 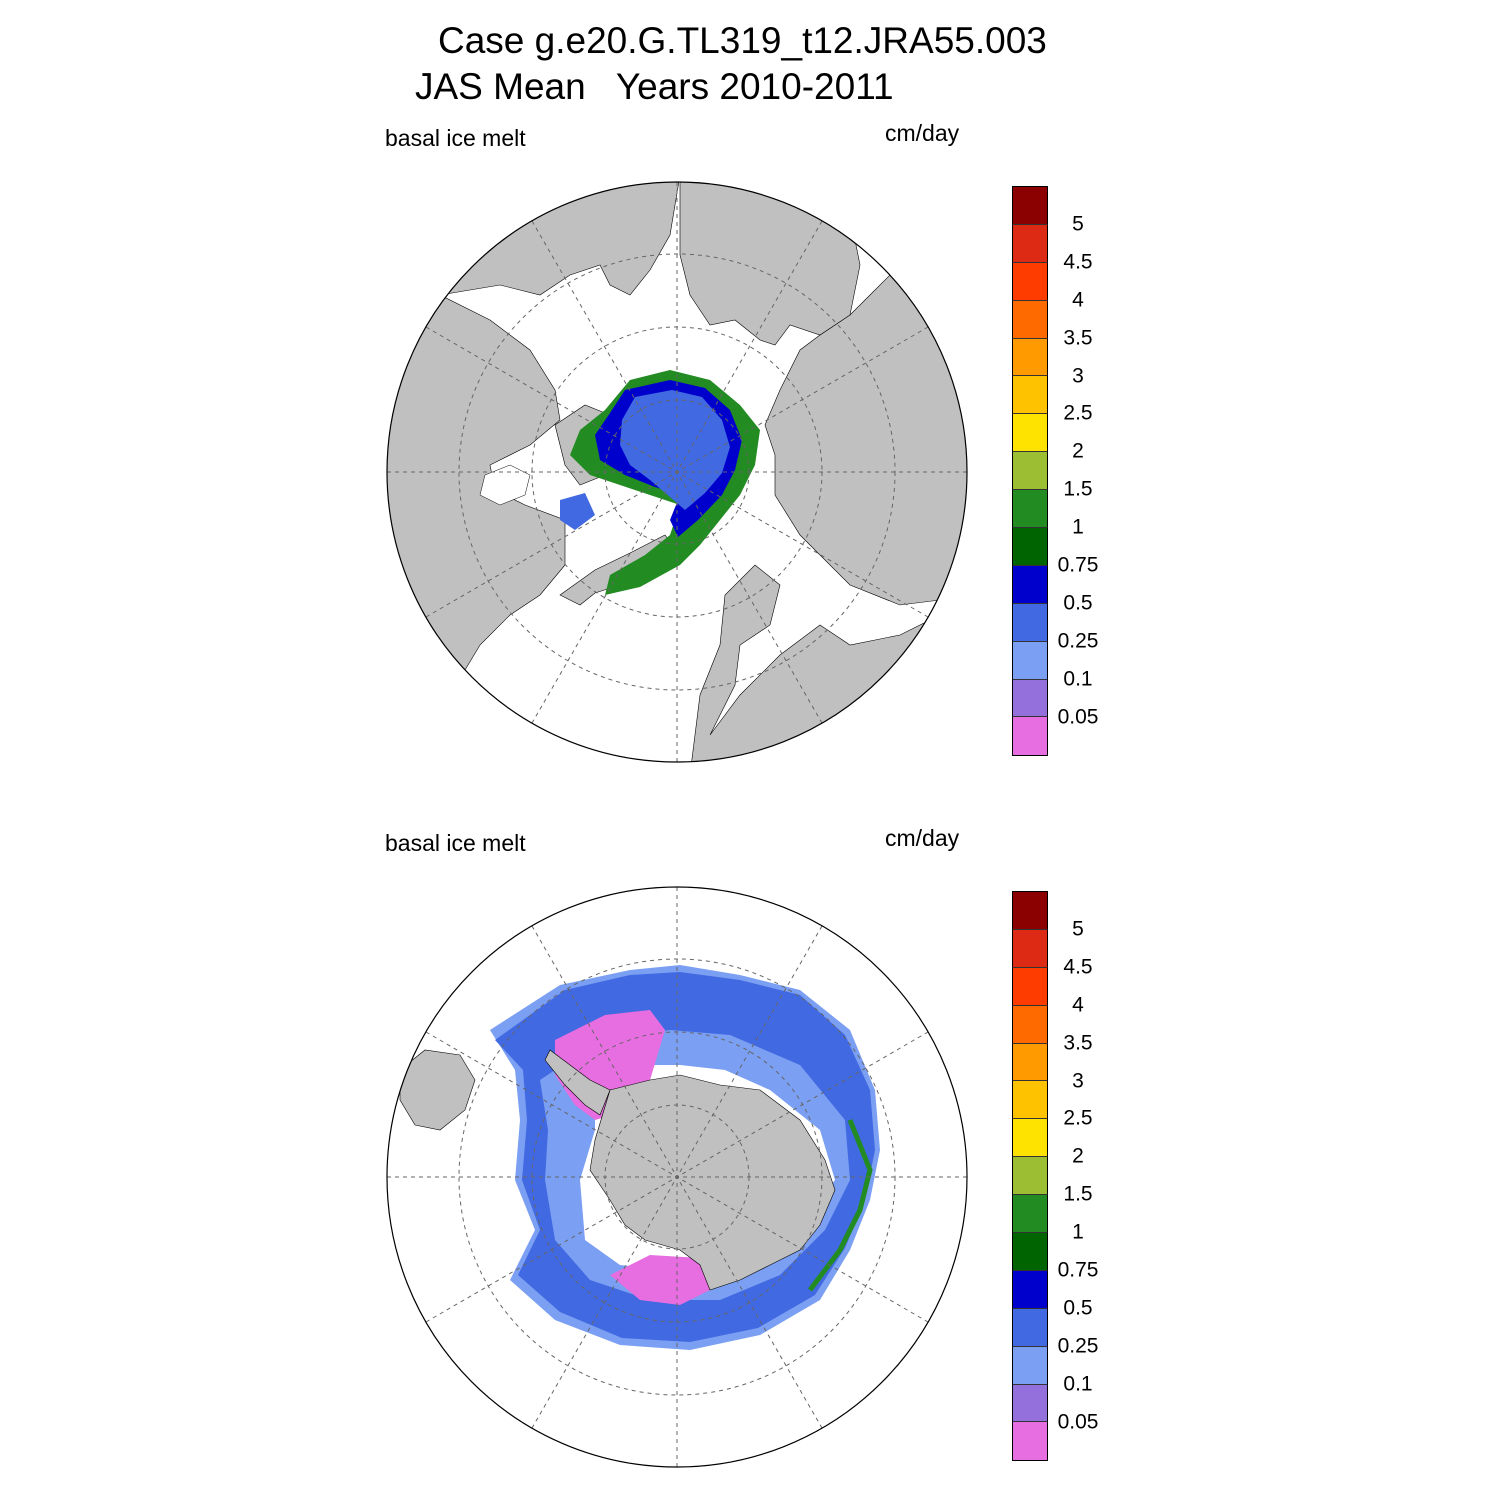 I want to click on panel1-variable-label: basal ice melt, so click(x=455, y=138).